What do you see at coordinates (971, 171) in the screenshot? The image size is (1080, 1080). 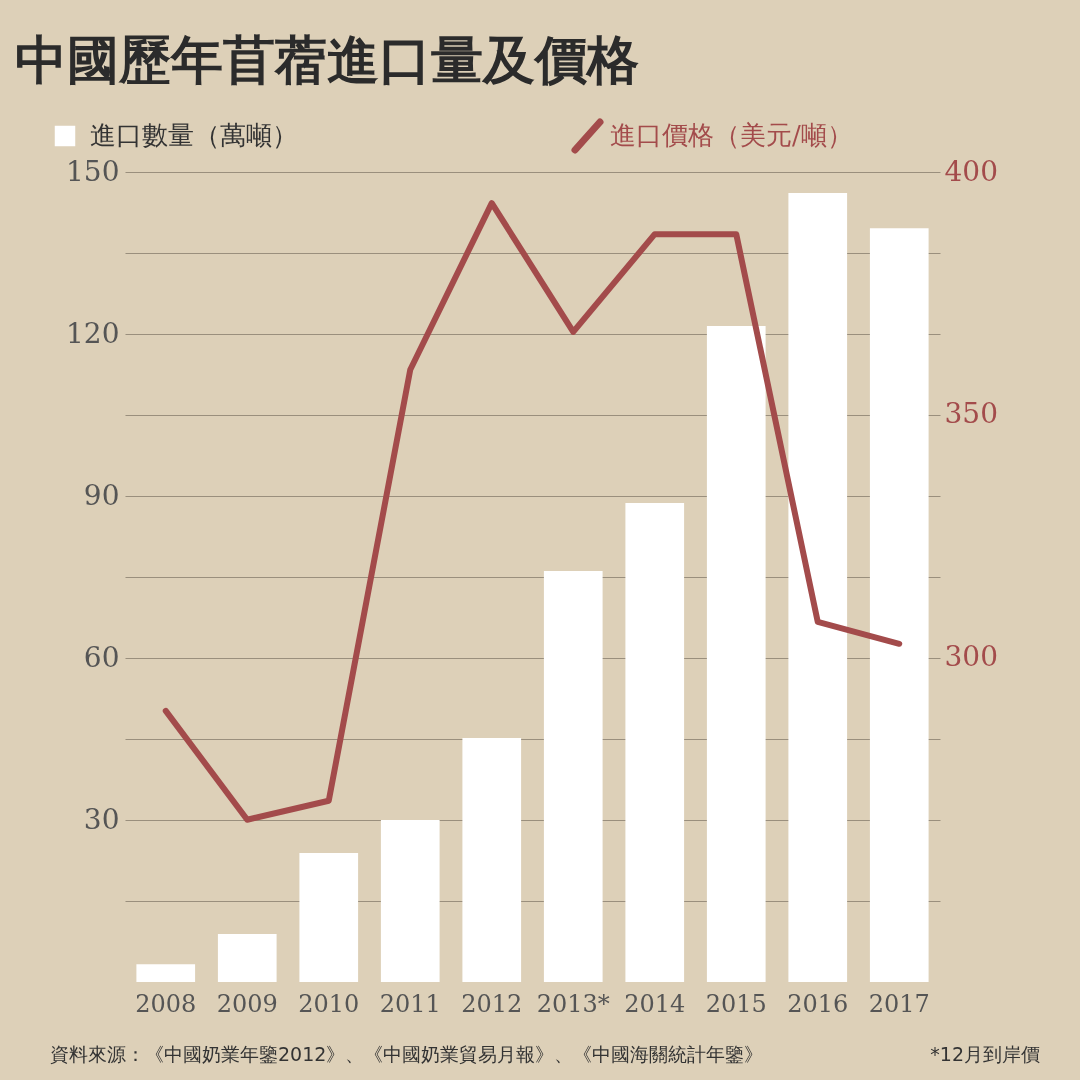 I see `y2-tick-label: 400` at bounding box center [971, 171].